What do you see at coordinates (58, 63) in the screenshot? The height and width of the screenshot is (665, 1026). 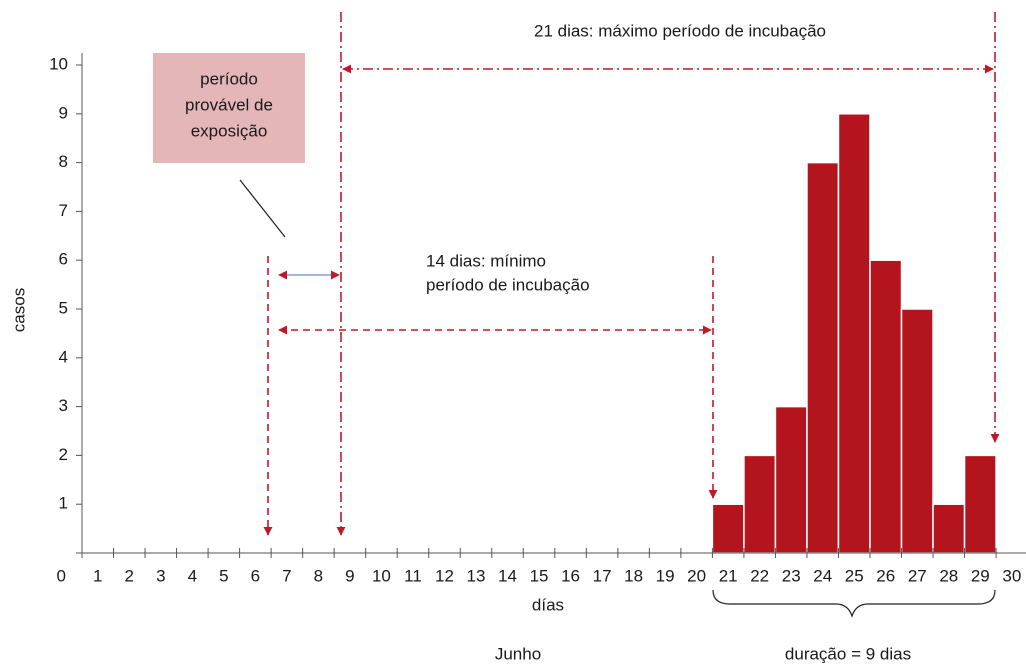 I see `y-tick-label: 10` at bounding box center [58, 63].